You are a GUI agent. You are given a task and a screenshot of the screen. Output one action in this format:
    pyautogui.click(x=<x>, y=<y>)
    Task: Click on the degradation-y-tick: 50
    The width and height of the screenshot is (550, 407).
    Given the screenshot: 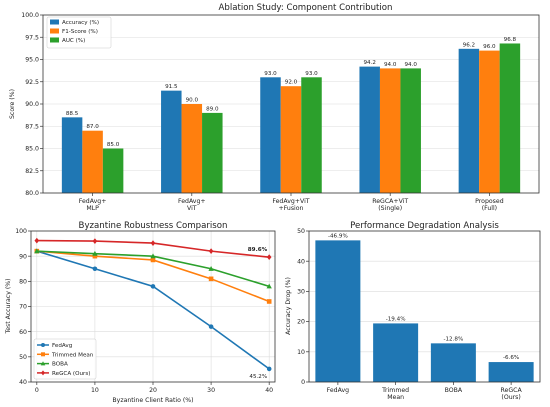 What is the action you would take?
    pyautogui.click(x=301, y=231)
    